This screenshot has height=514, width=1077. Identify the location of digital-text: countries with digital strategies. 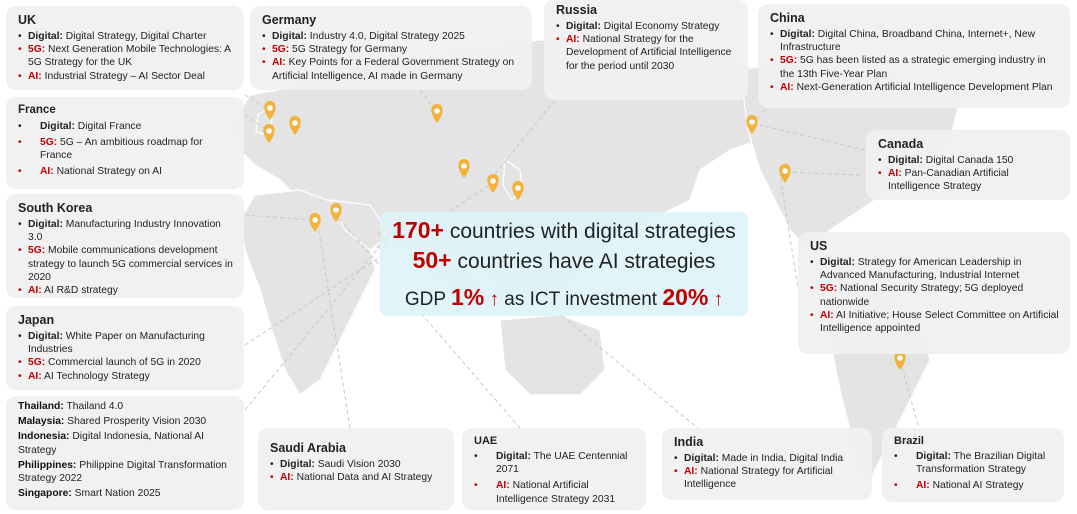
(592, 231).